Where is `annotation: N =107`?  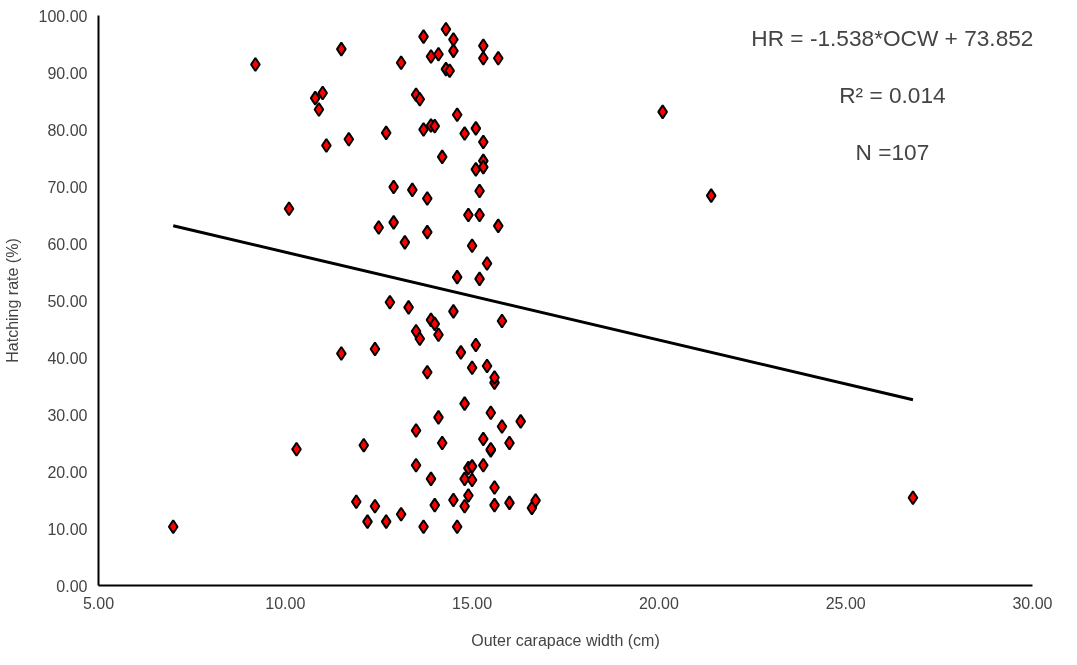
annotation: N =107 is located at coordinates (892, 152).